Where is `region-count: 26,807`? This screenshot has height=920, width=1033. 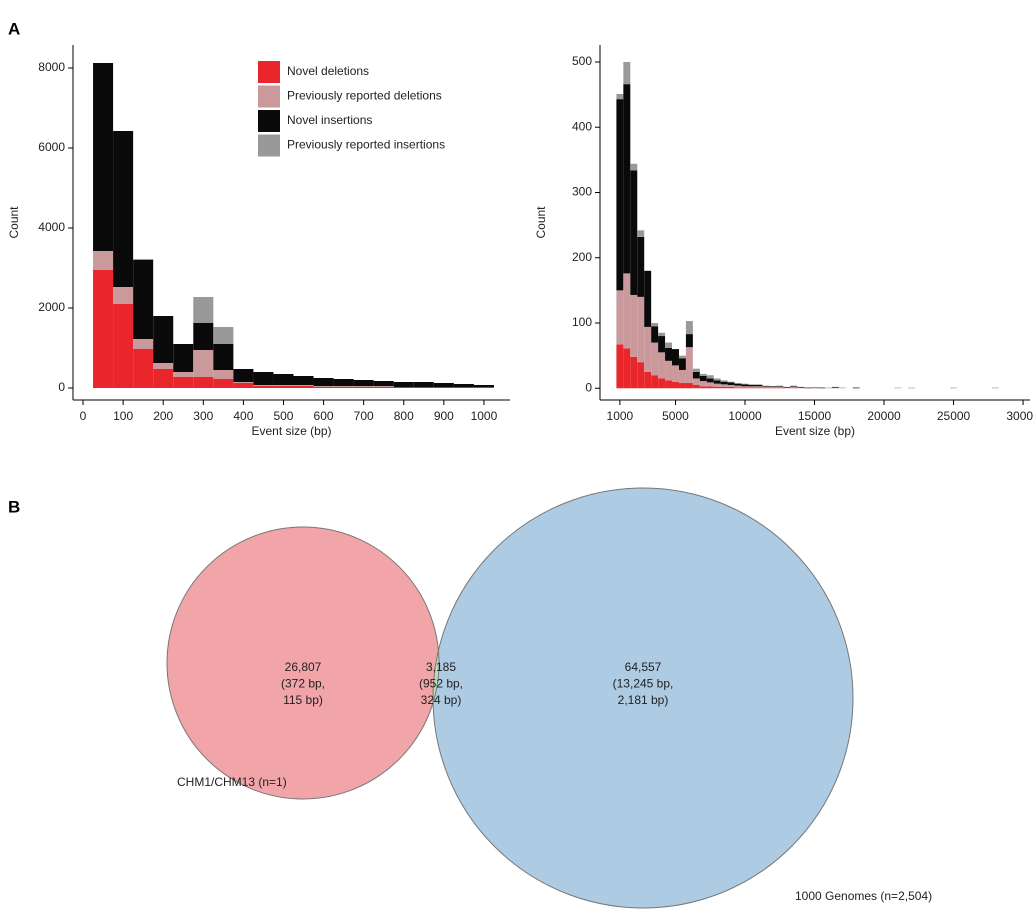 region-count: 26,807 is located at coordinates (303, 667).